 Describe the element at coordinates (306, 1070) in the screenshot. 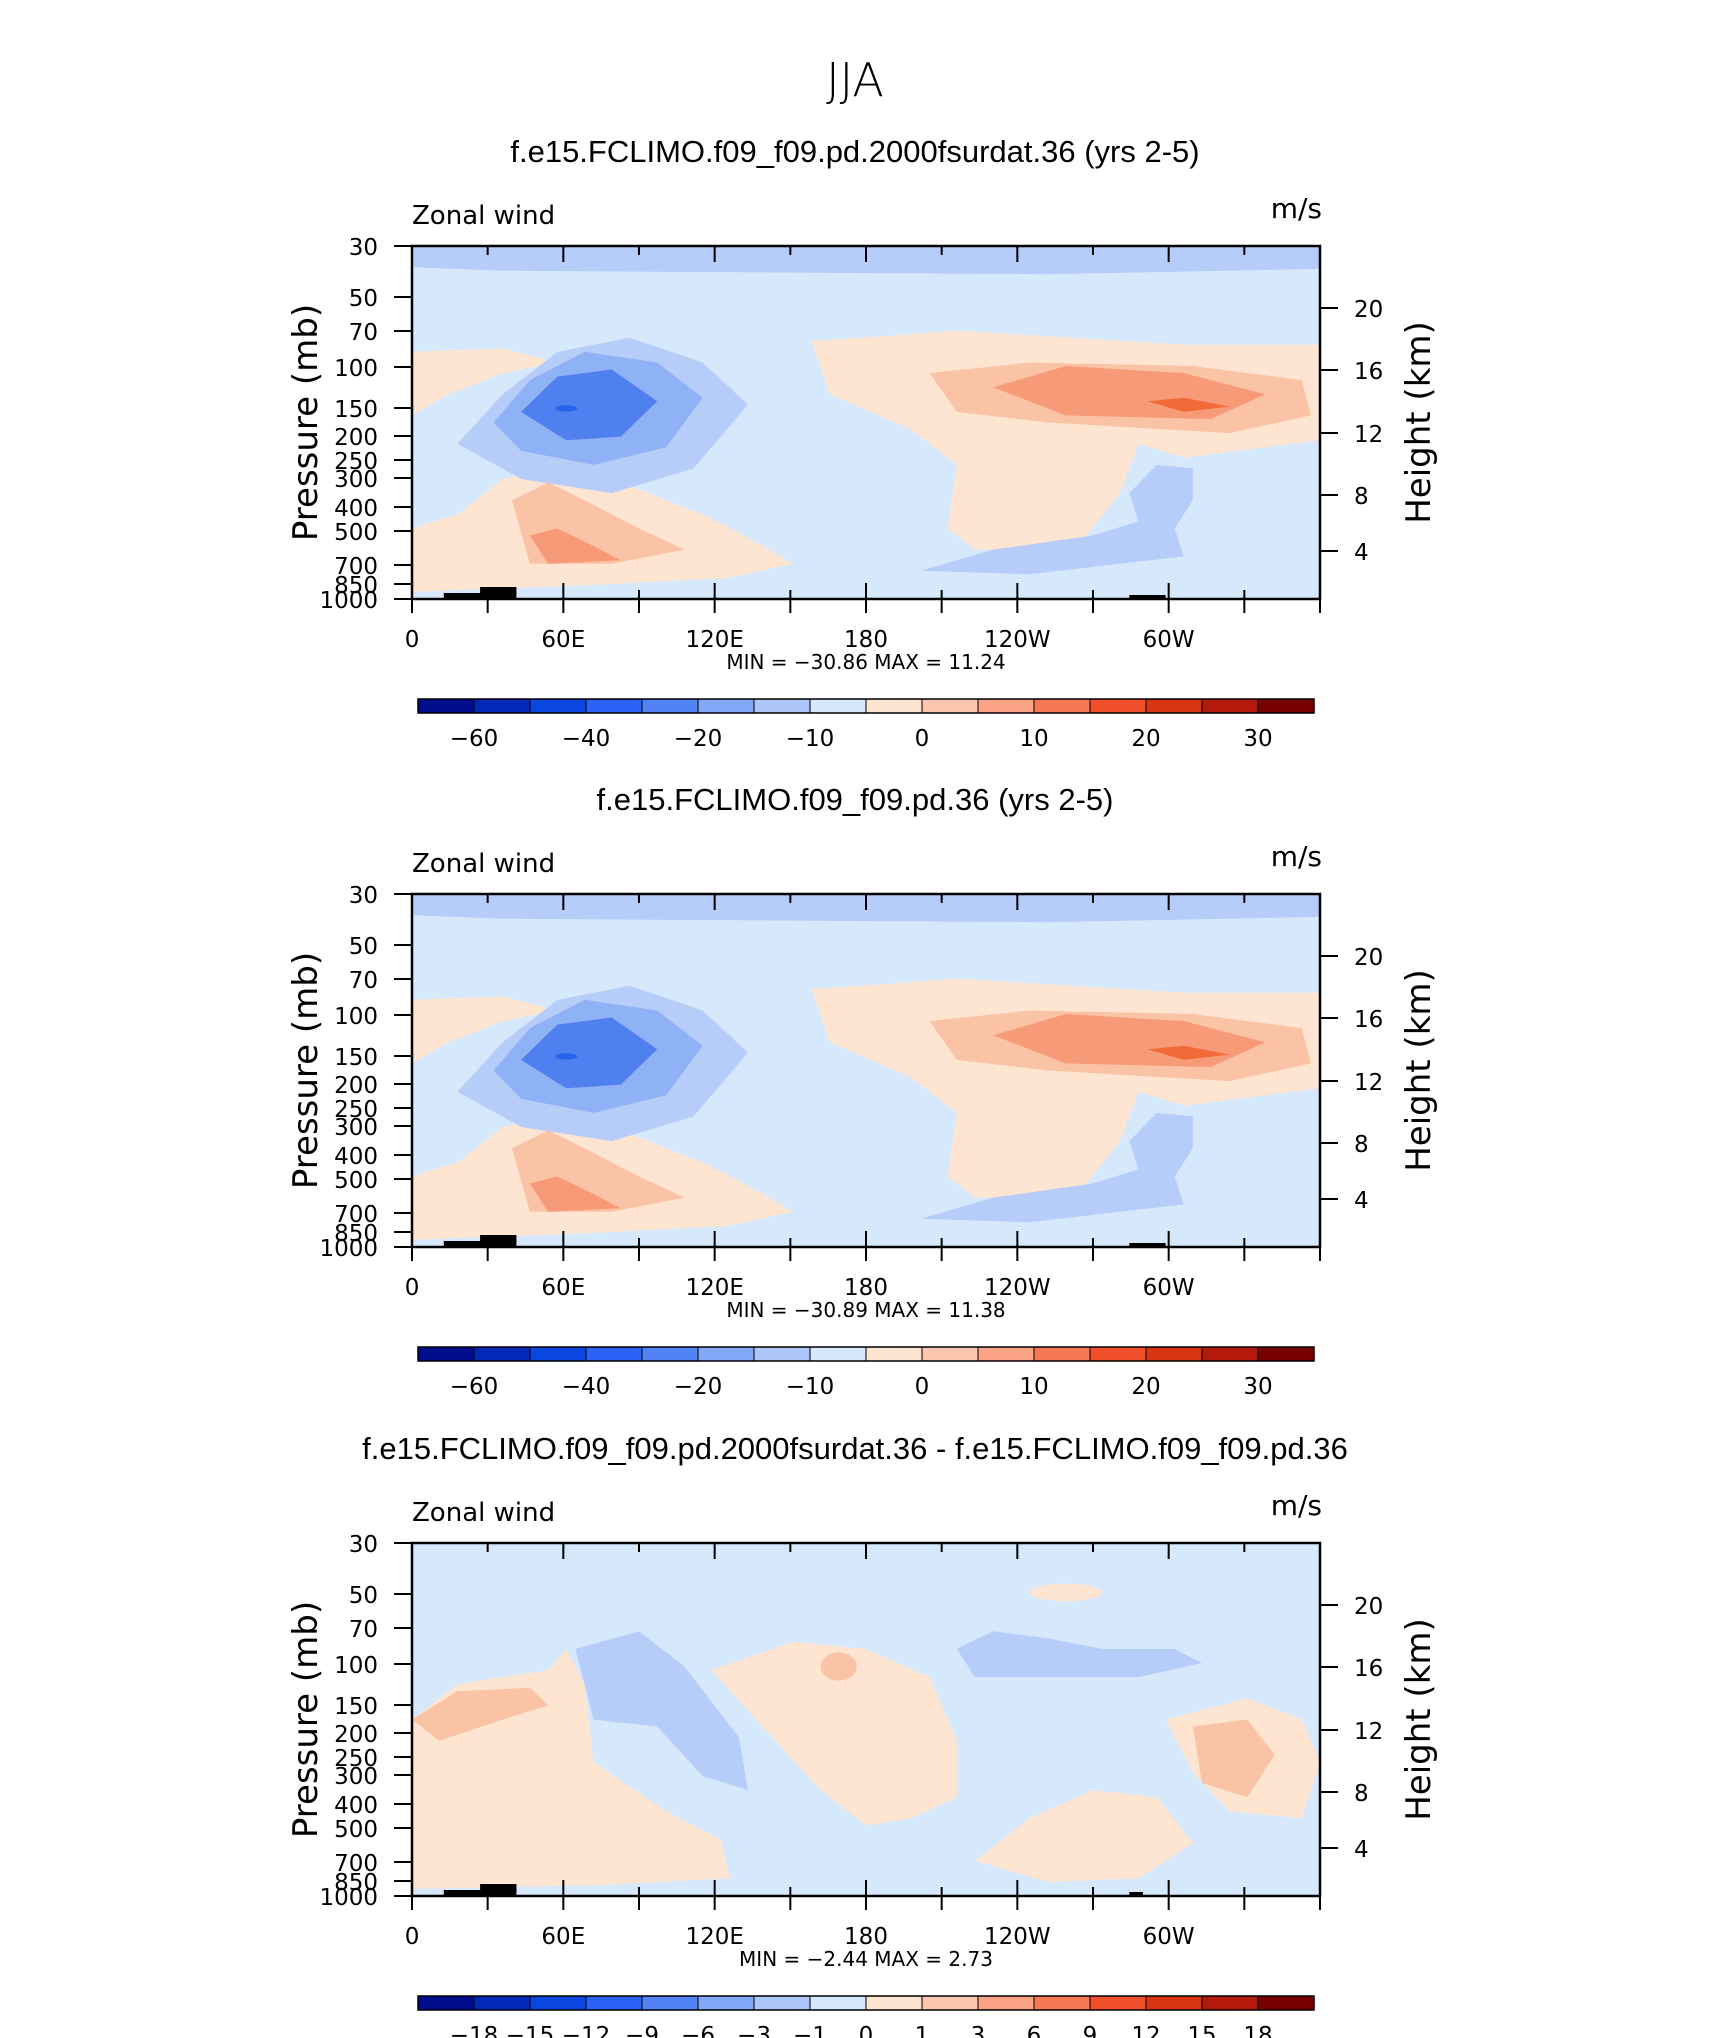

I see `y-axis-title: Pressure (mb)` at that location.